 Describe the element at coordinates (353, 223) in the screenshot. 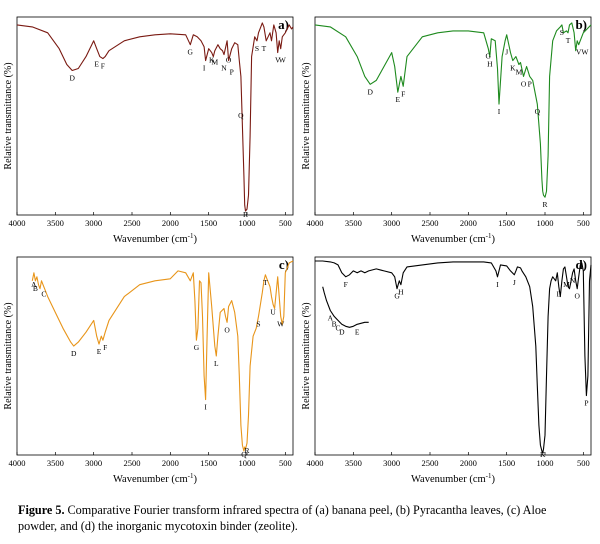

I see `x-tick-label-b-3500: 3500` at that location.